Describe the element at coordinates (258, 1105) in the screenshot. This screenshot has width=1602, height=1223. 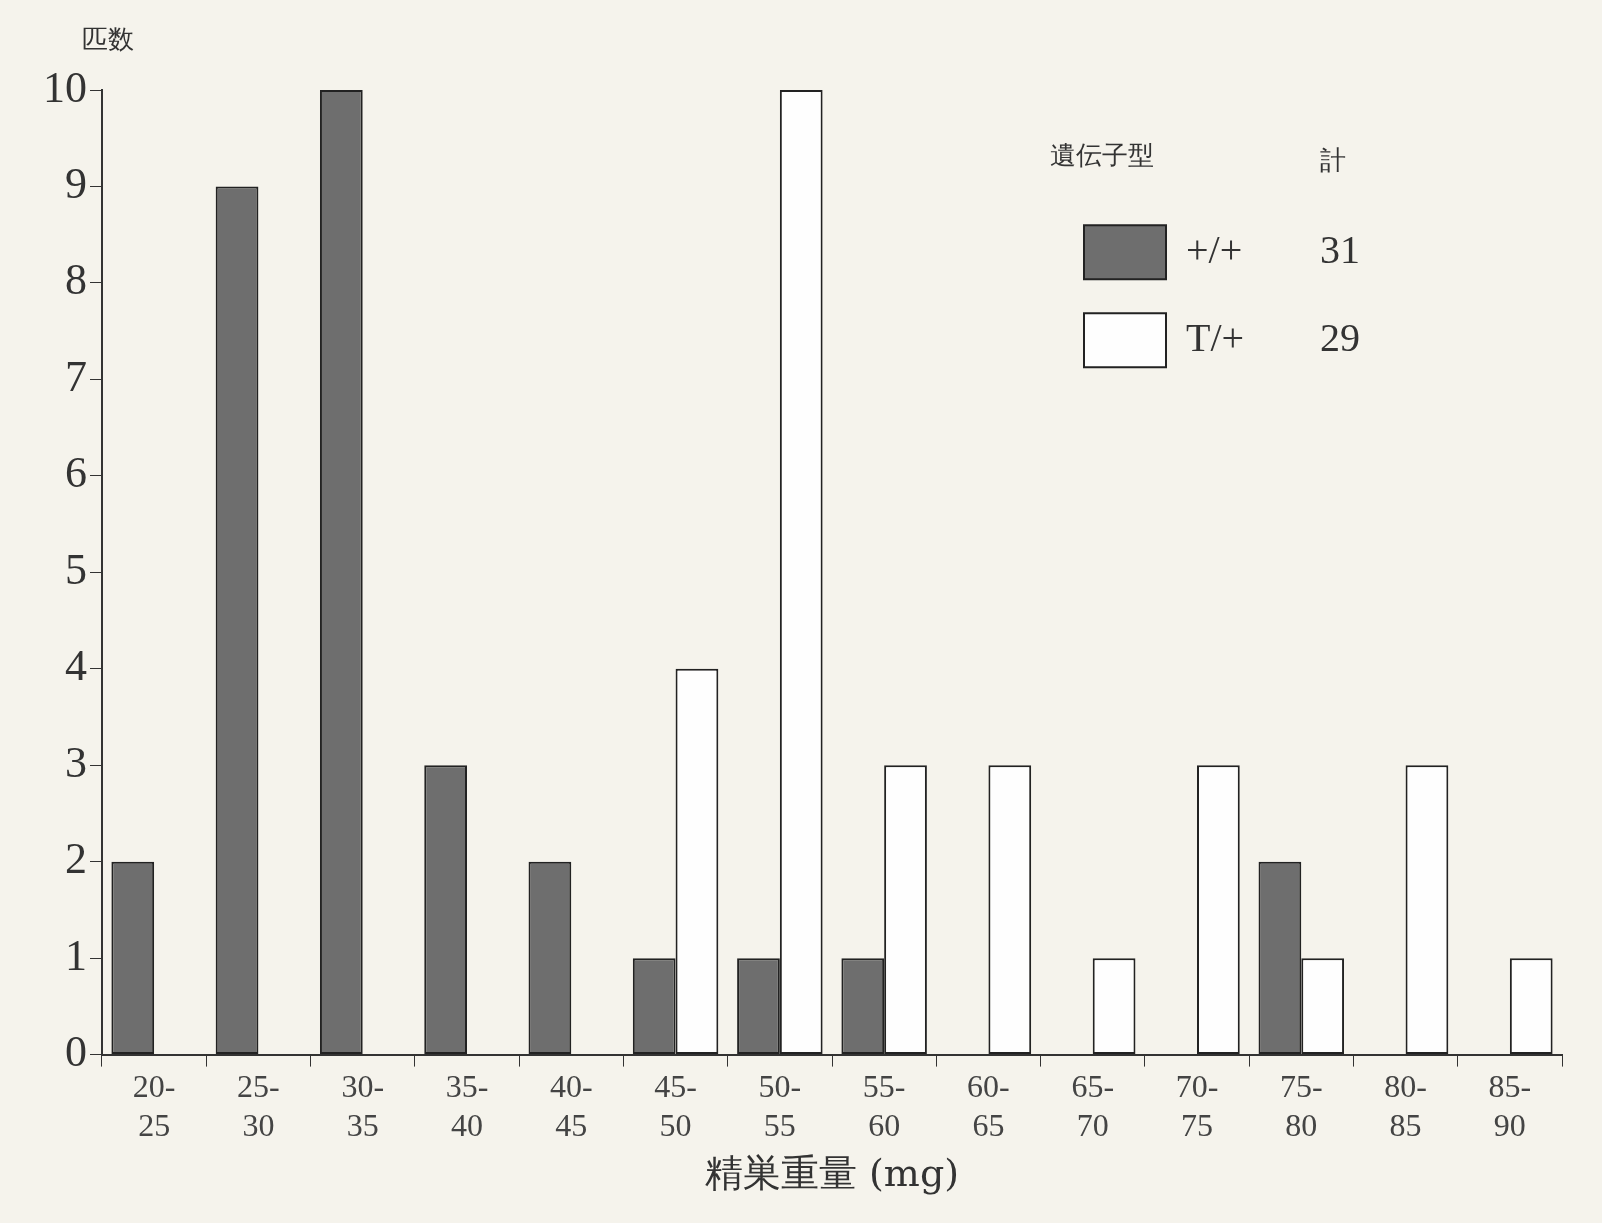
I see `x-tick-label: 25- 30` at that location.